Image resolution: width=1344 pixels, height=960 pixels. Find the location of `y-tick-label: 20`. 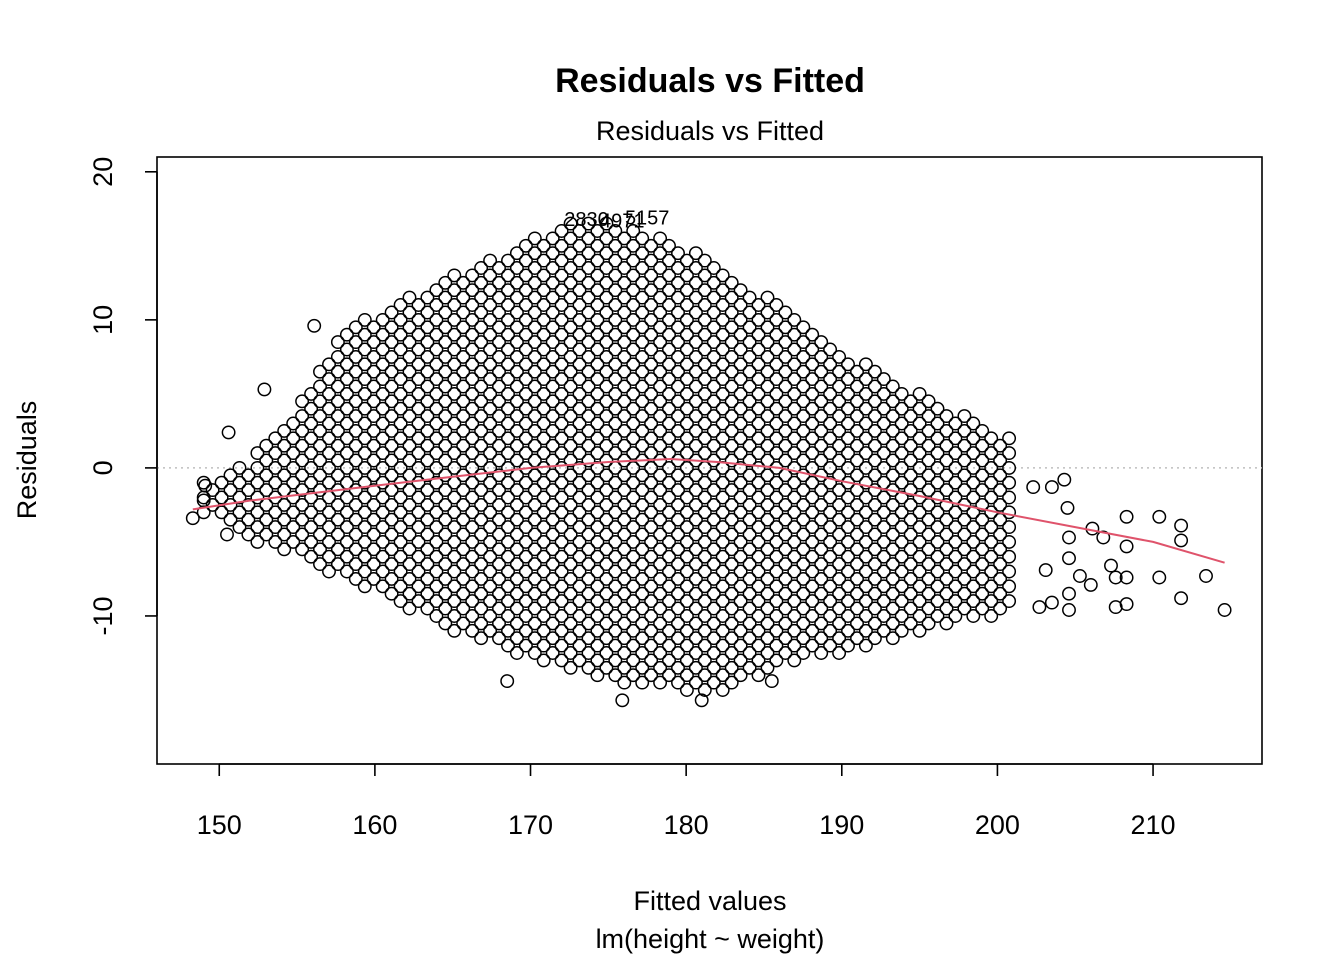

y-tick-label: 20 is located at coordinates (103, 172).